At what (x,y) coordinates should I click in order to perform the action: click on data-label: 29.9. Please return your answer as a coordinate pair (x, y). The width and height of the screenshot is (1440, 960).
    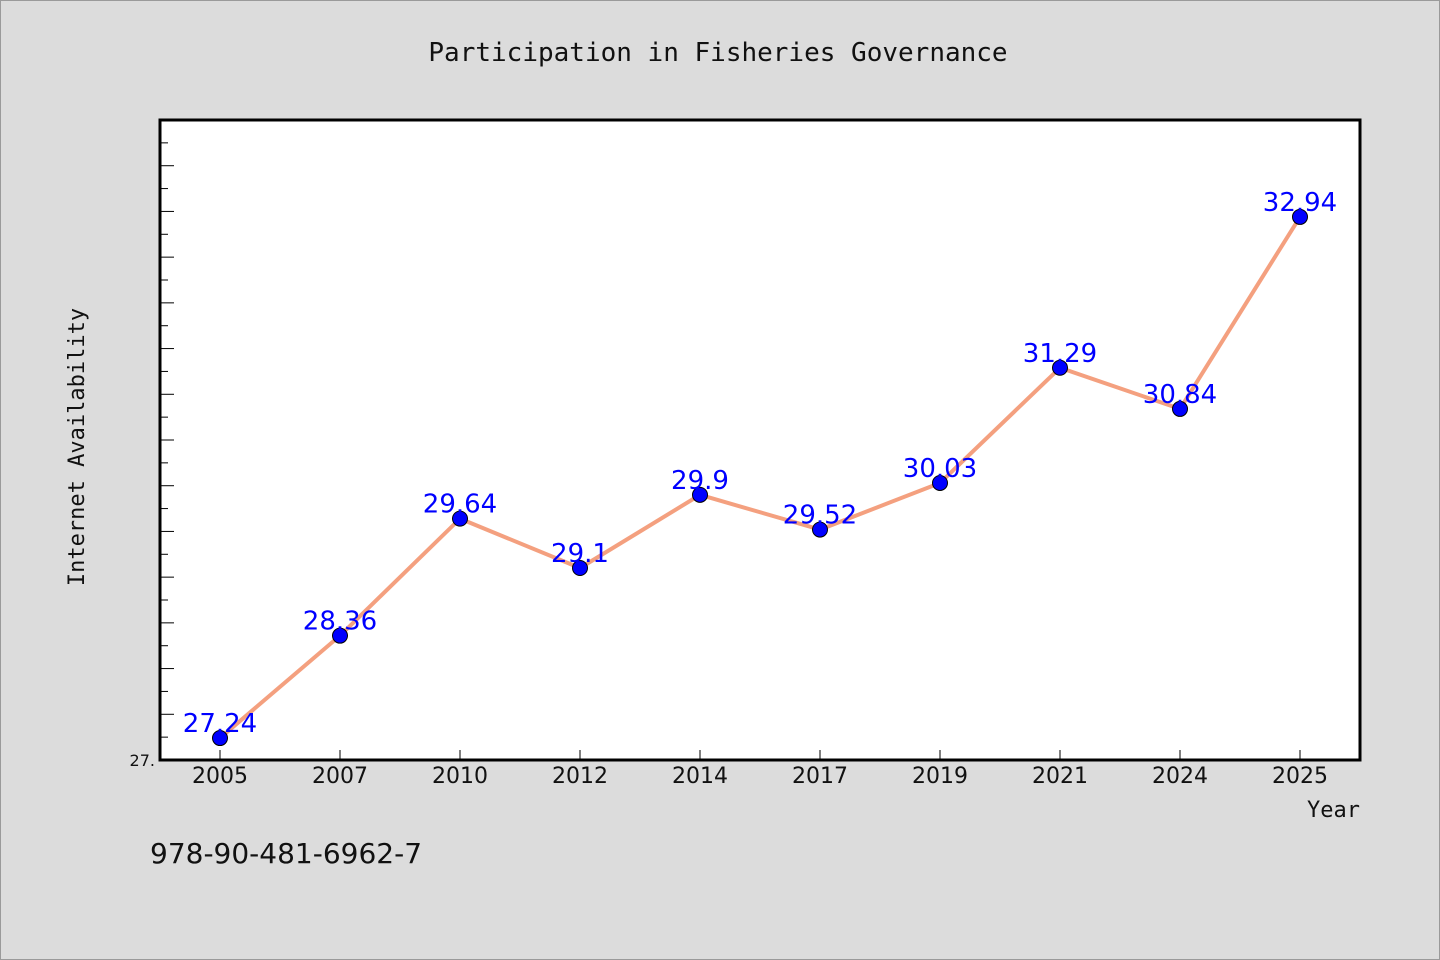
    Looking at the image, I should click on (700, 481).